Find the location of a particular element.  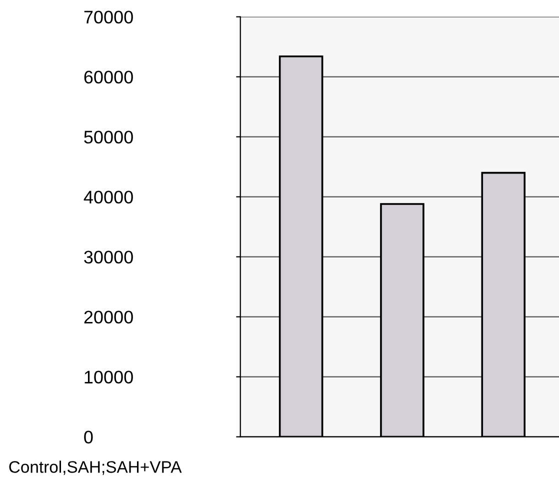

y-tick-label: 10000 is located at coordinates (108, 377).